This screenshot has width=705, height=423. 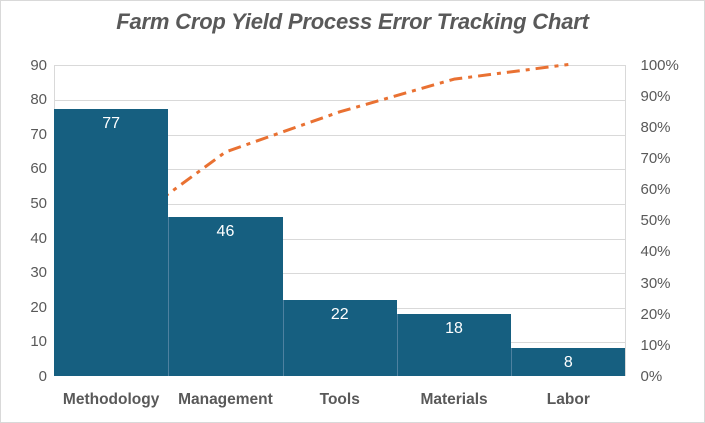 What do you see at coordinates (225, 231) in the screenshot?
I see `bar-value-label: 46` at bounding box center [225, 231].